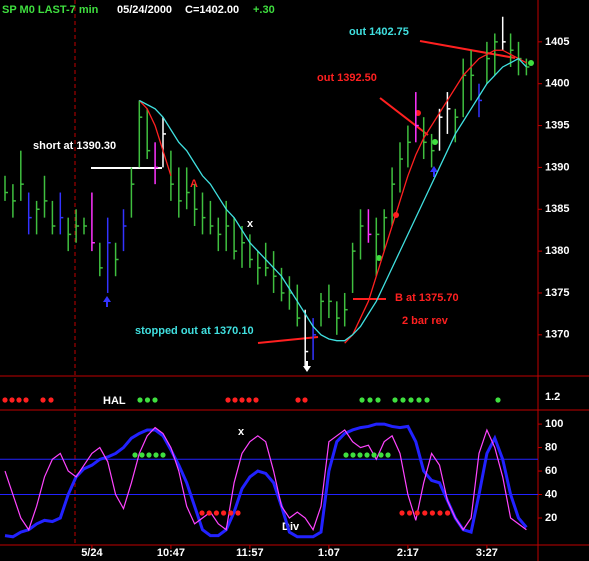  What do you see at coordinates (557, 84) in the screenshot?
I see `y-tick-label: 1400` at bounding box center [557, 84].